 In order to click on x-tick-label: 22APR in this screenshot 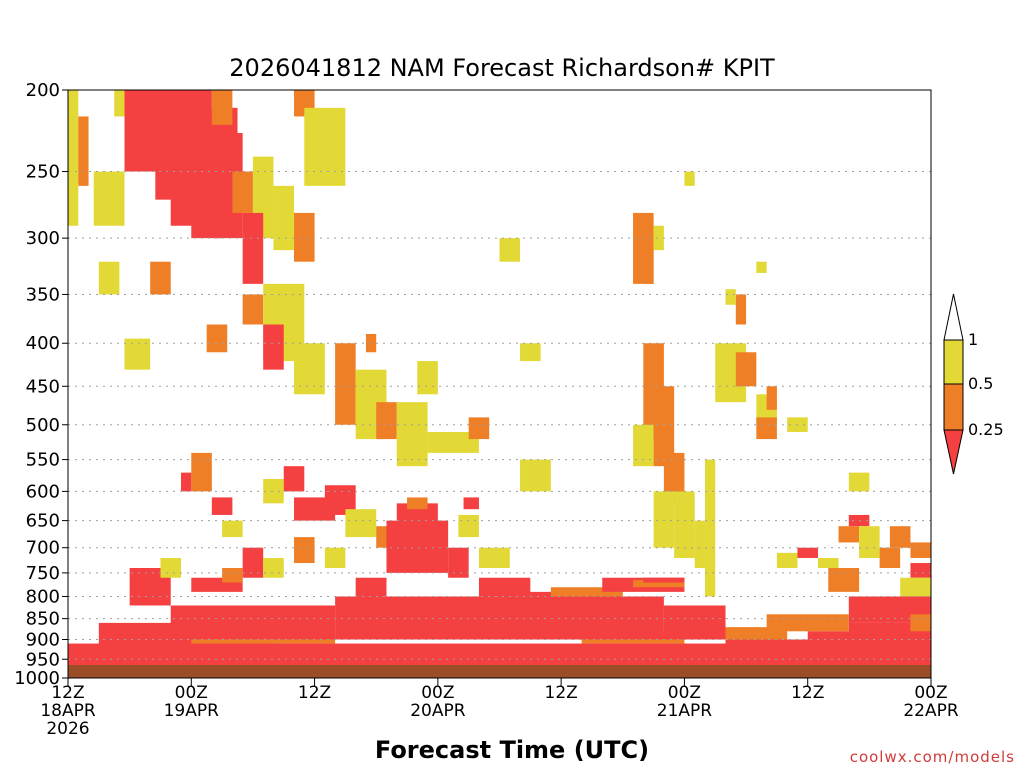, I will do `click(931, 711)`.